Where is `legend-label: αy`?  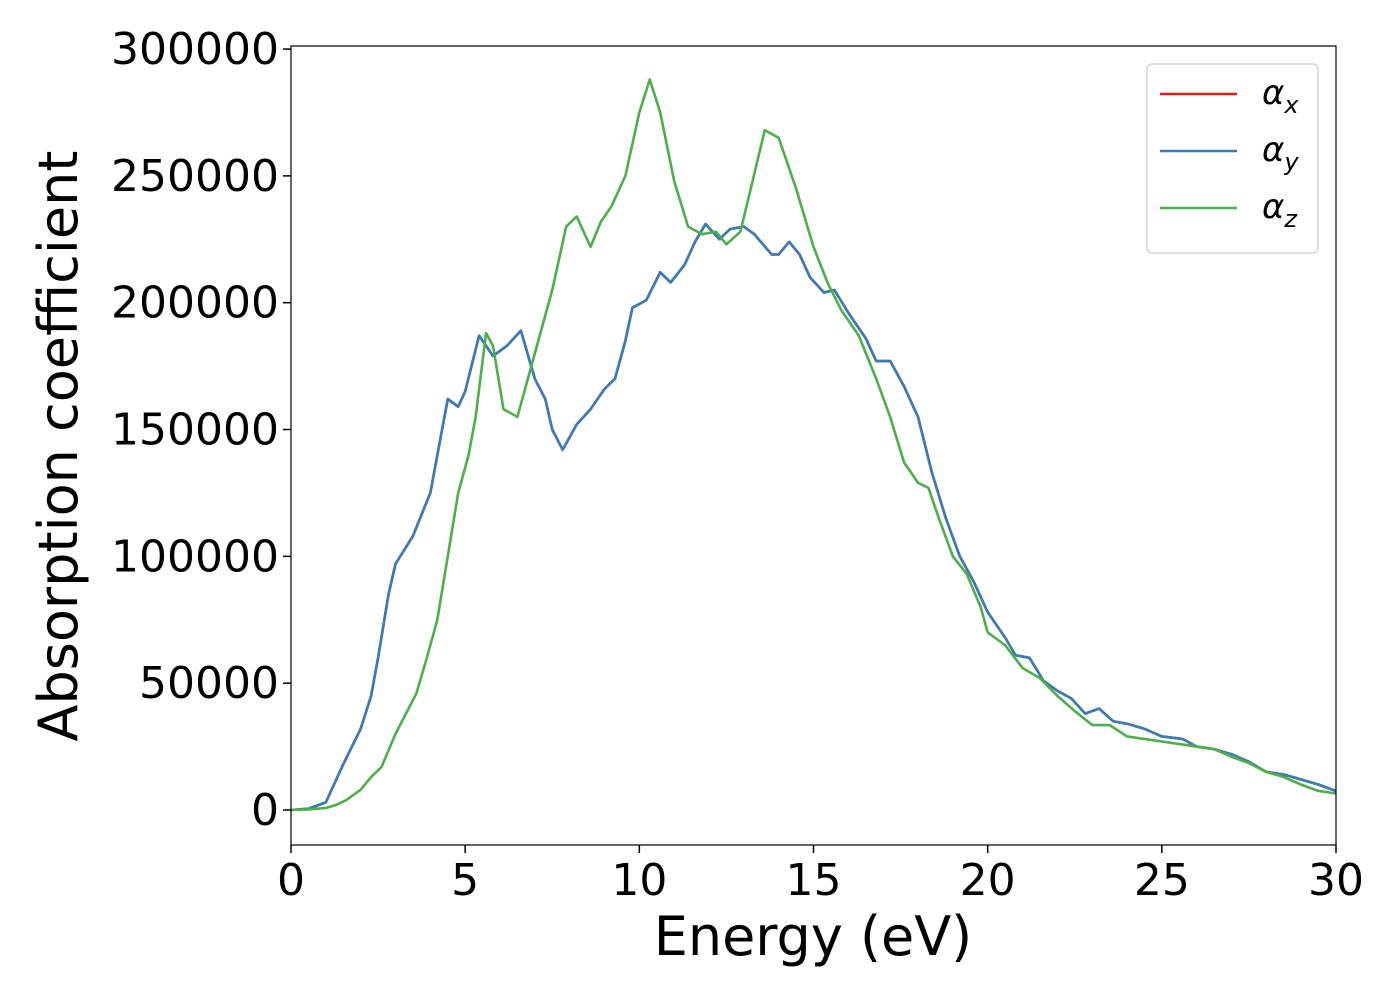
legend-label: αy is located at coordinates (1280, 153).